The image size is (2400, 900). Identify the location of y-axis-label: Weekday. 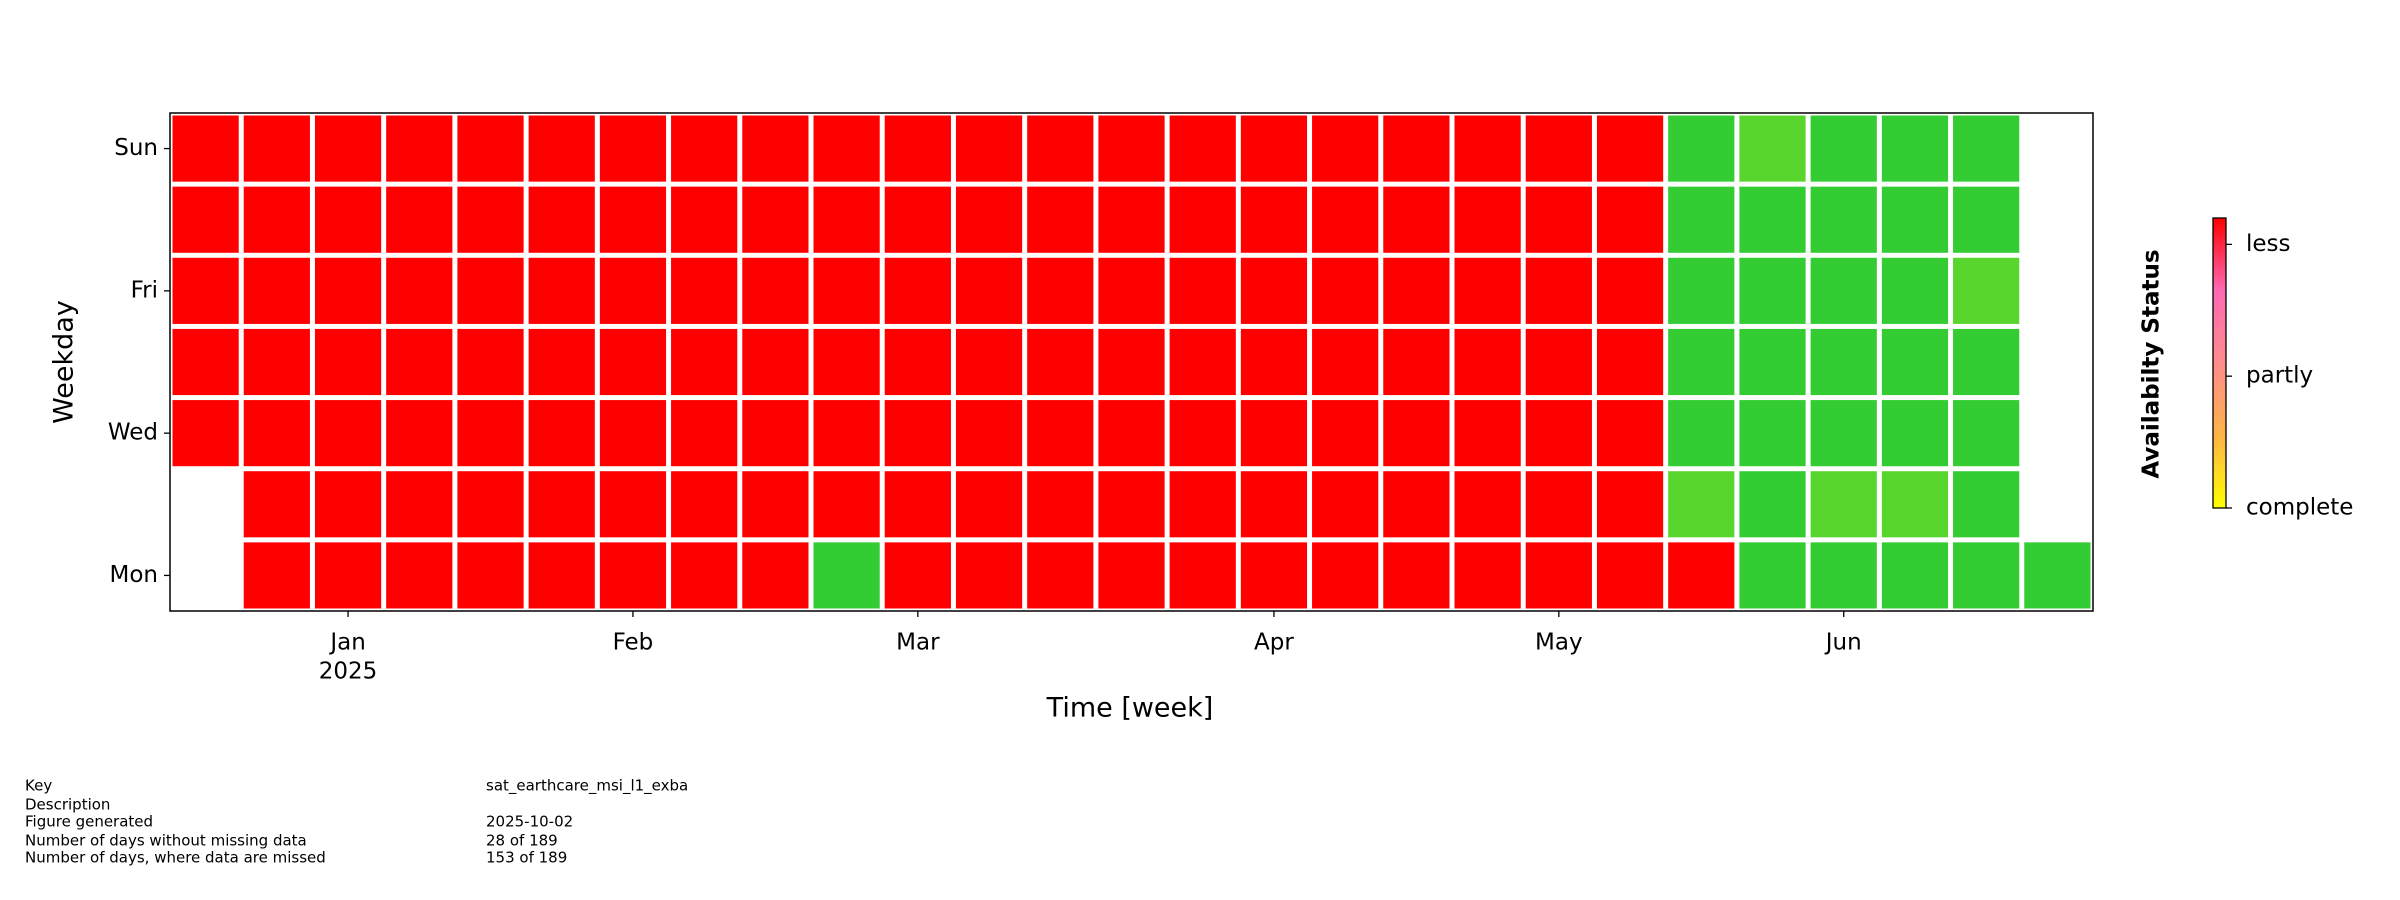
(64, 362).